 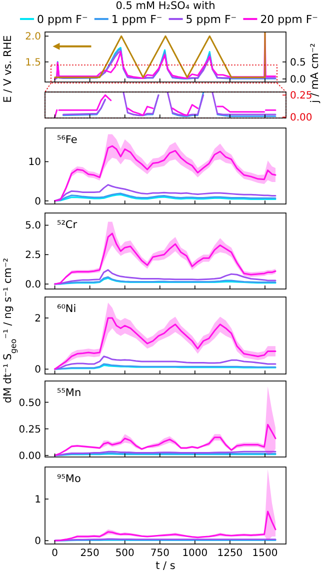 What do you see at coordinates (136, 19) in the screenshot?
I see `legend-label: 1 ppm F⁻` at bounding box center [136, 19].